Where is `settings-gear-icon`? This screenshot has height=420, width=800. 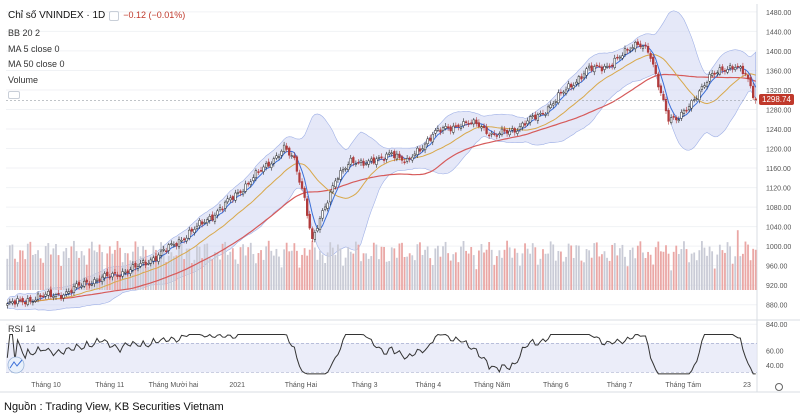 settings-gear-icon is located at coordinates (779, 387).